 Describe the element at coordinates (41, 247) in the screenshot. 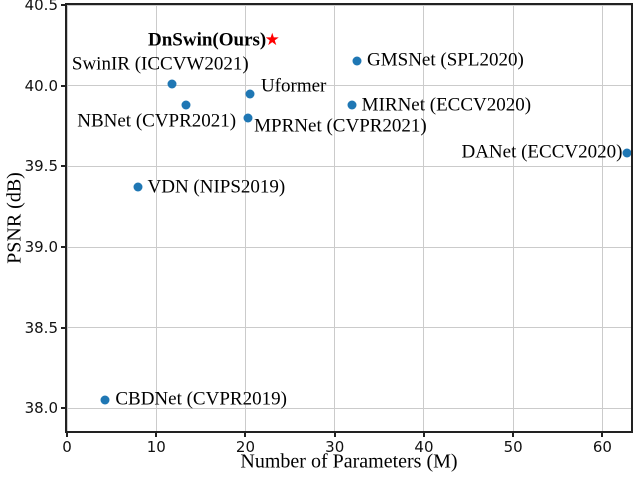

I see `y-tick-label: 39.0` at that location.